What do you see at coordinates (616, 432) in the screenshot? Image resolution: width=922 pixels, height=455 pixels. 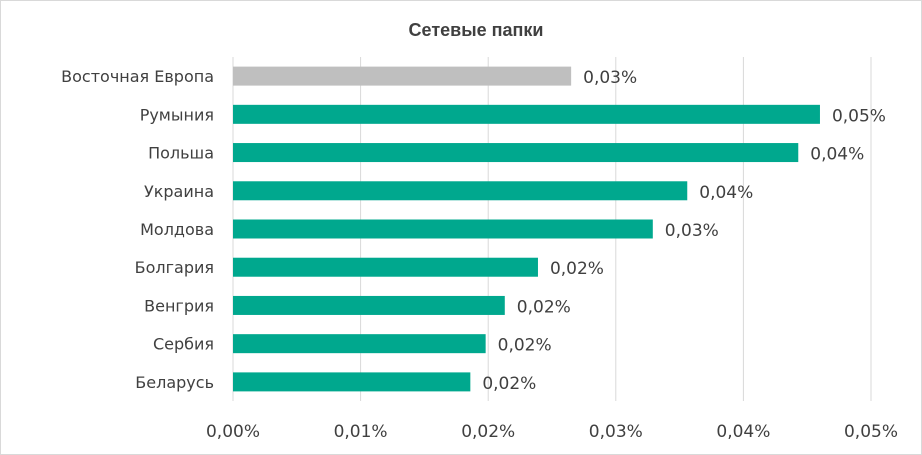 I see `x-tick-label: 0,03%` at bounding box center [616, 432].